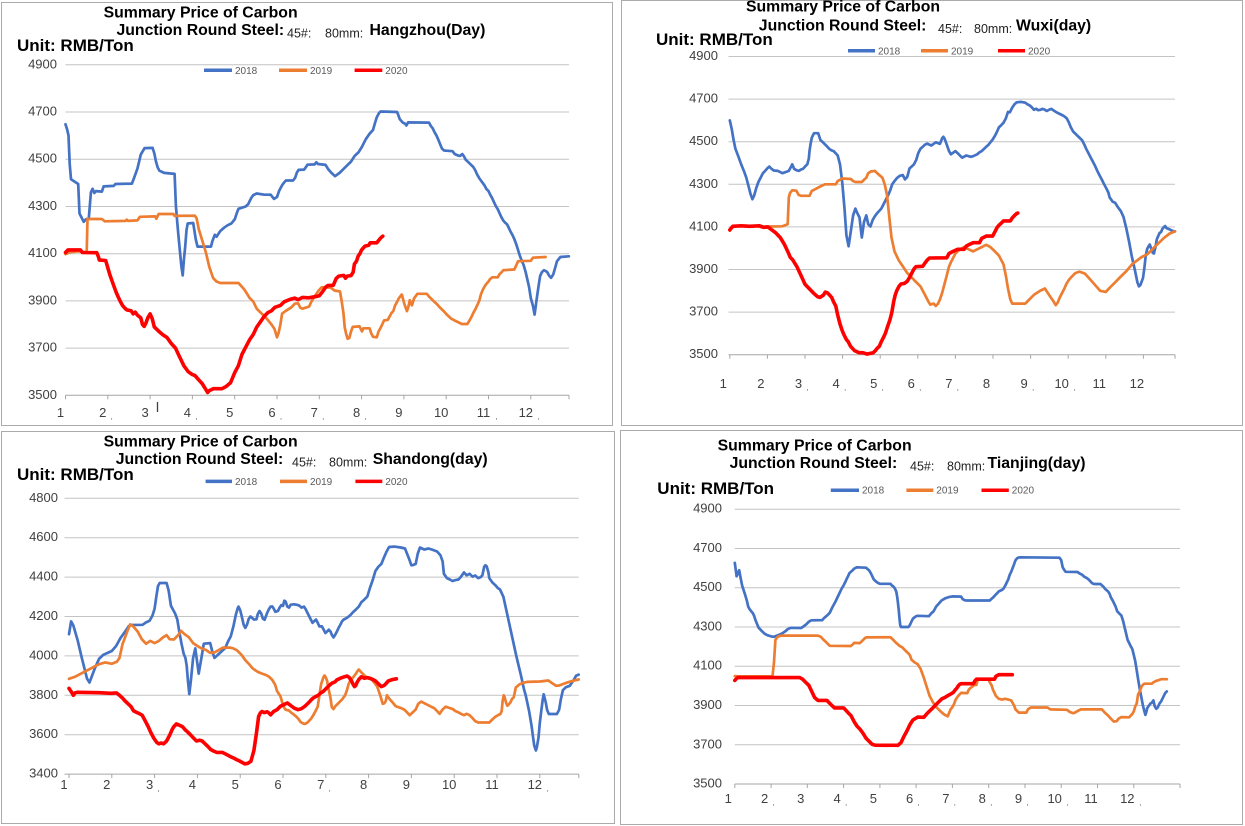  Describe the element at coordinates (43, 497) in the screenshot. I see `svg-text: 4800` at that location.